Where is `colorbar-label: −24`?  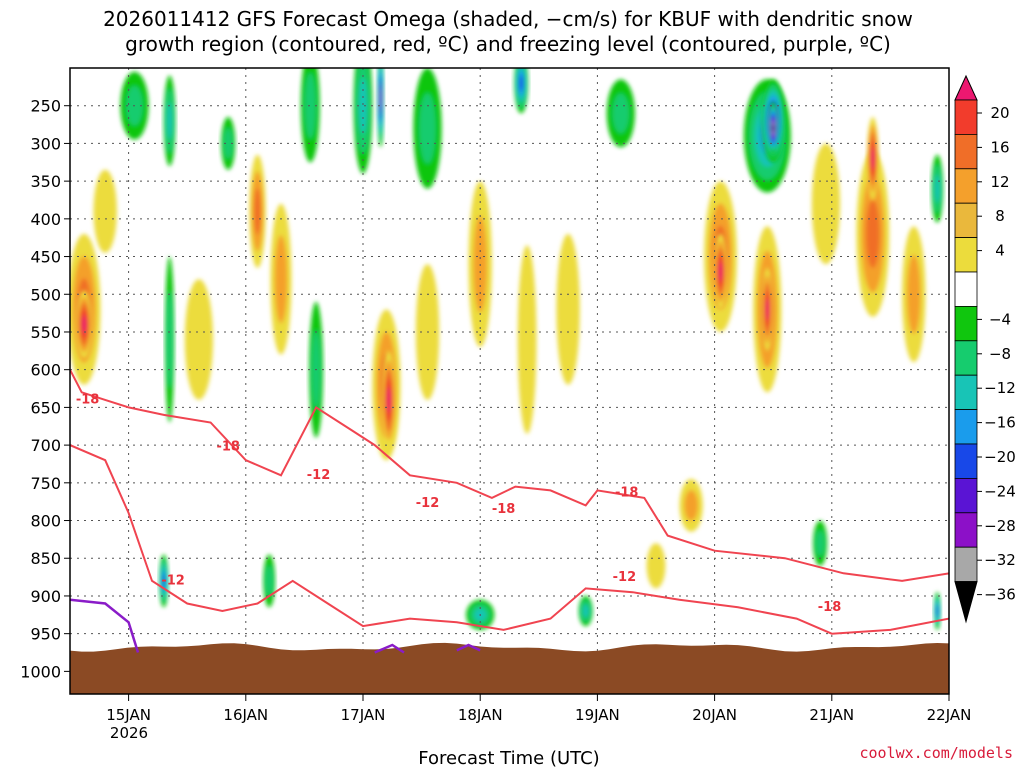 colorbar-label: −24 is located at coordinates (1000, 491).